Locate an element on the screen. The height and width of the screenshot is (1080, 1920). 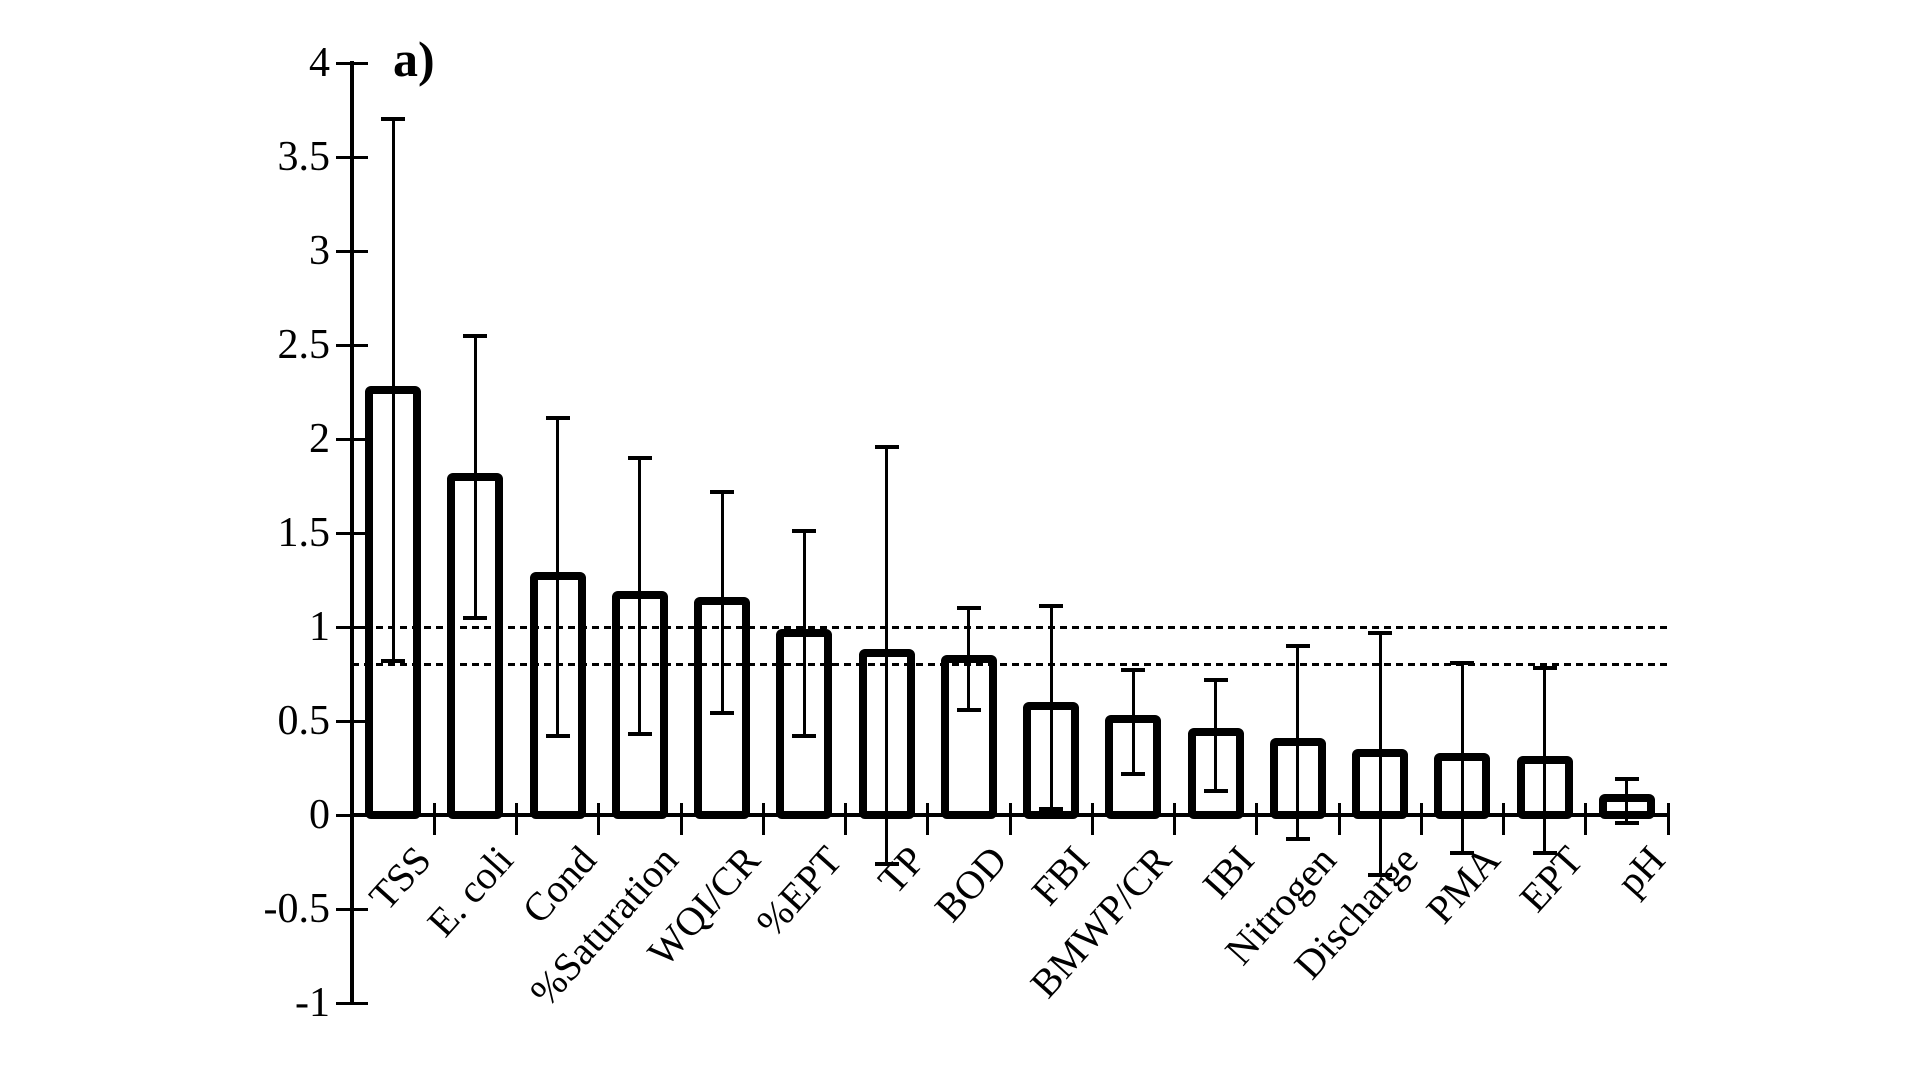
y-tick-label: 3.5 is located at coordinates (304, 157).